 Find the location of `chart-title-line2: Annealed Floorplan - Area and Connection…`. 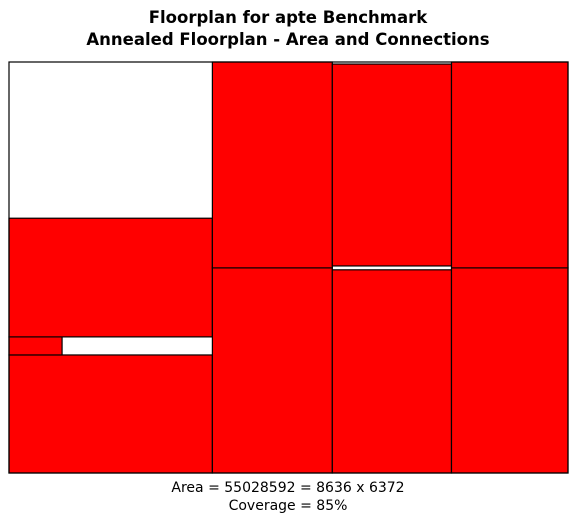

chart-title-line2: Annealed Floorplan - Area and Connection… is located at coordinates (287, 39).